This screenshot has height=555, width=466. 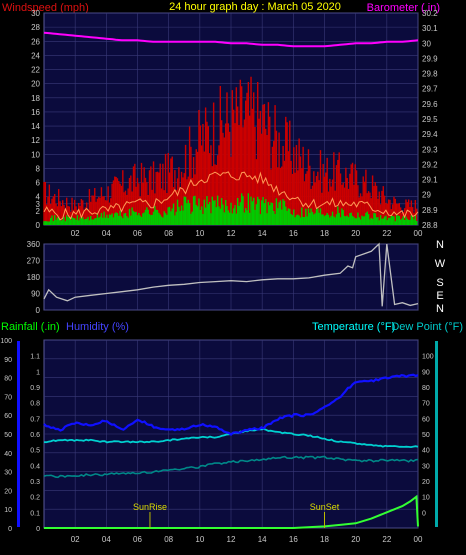 I want to click on rain-x-tick-label: 14, so click(x=262, y=539).